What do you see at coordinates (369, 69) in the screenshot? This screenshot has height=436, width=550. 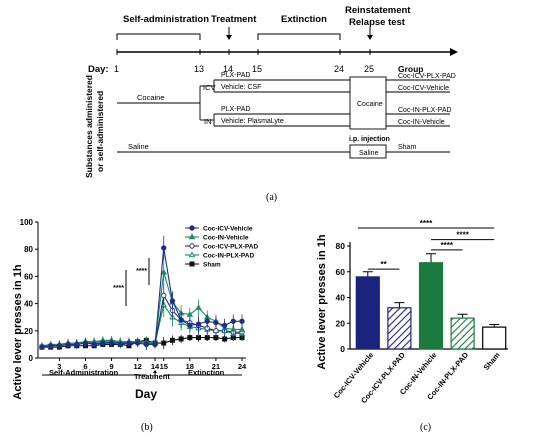 I see `day-tick: 25` at bounding box center [369, 69].